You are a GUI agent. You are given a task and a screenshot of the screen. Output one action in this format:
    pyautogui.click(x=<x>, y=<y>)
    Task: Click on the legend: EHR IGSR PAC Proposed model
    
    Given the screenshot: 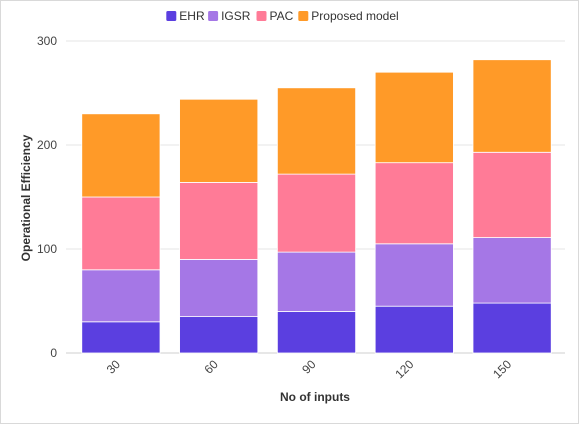 What is the action you would take?
    pyautogui.click(x=282, y=16)
    